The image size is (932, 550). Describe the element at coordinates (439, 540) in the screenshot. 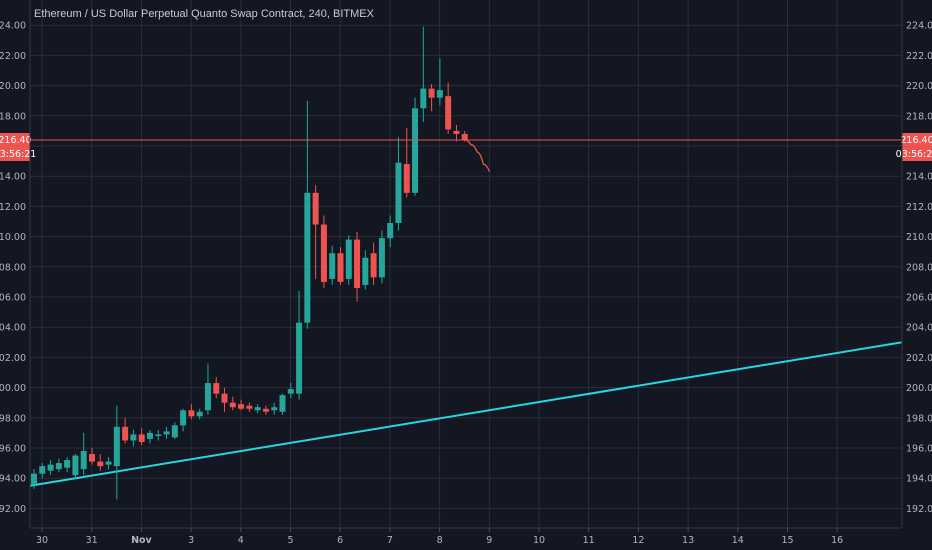

I see `x-axis: 30 31 Nov 3 4 5 6 7 8 9 10 11 12 13 14 15 16` at that location.